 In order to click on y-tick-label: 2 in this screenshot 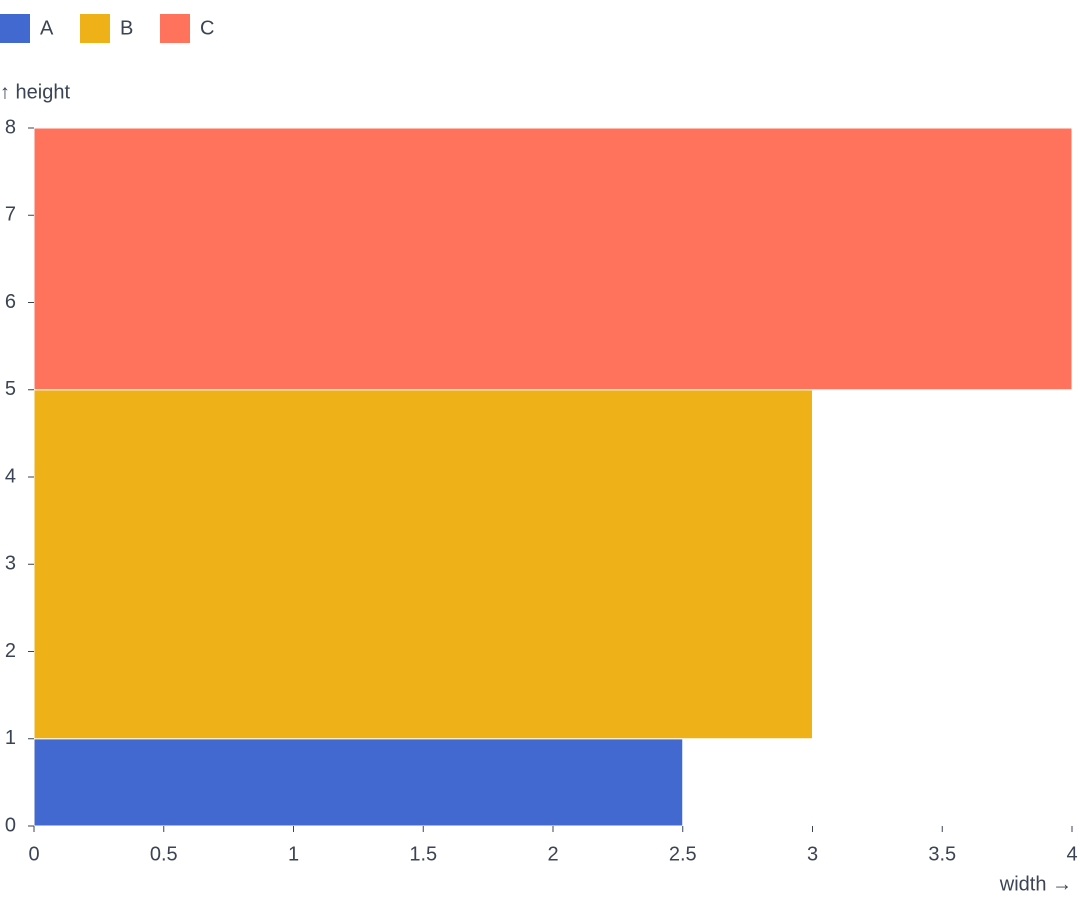, I will do `click(10, 651)`.